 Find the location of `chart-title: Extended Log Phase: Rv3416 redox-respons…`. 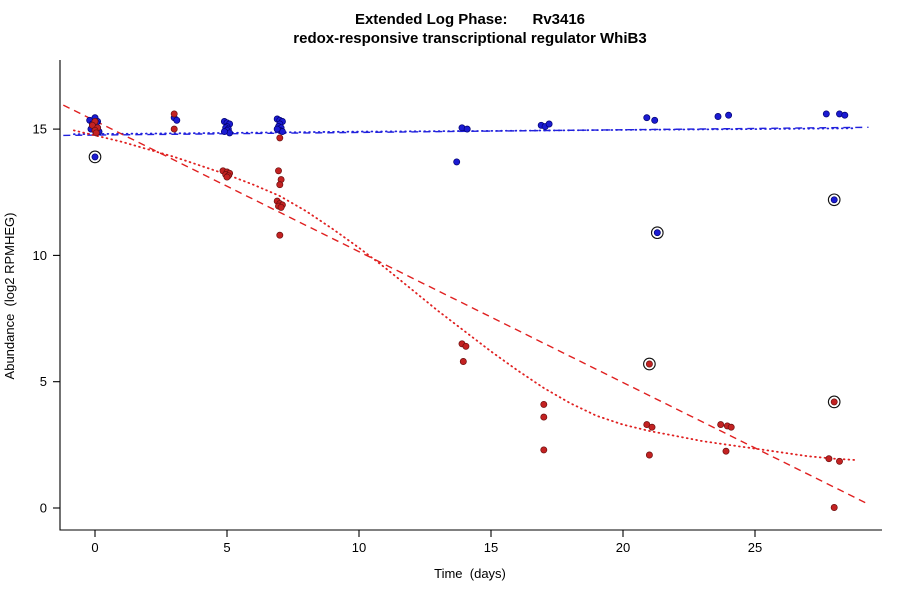

chart-title: Extended Log Phase: Rv3416 redox-respons… is located at coordinates (470, 29).